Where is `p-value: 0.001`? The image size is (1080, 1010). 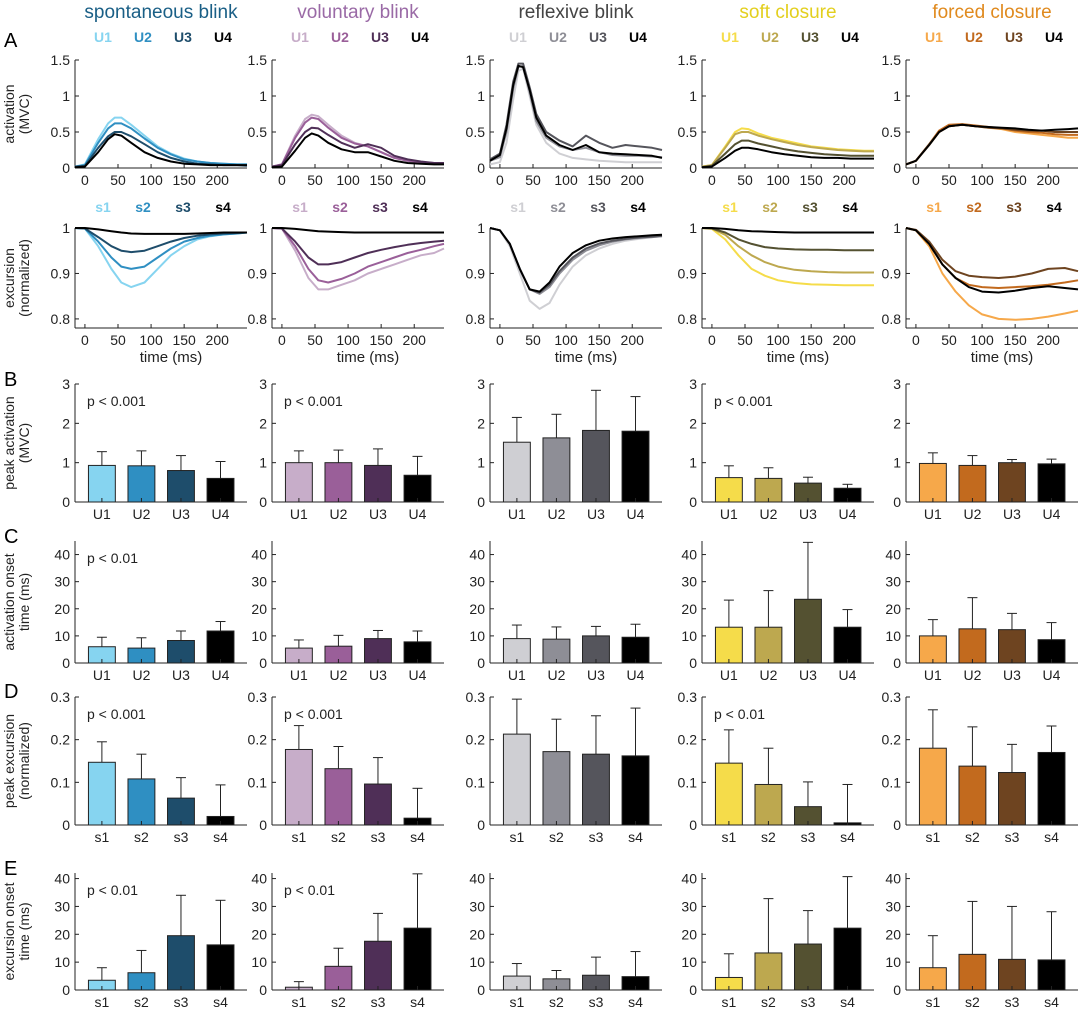
p-value: 0.001 is located at coordinates (325, 714).